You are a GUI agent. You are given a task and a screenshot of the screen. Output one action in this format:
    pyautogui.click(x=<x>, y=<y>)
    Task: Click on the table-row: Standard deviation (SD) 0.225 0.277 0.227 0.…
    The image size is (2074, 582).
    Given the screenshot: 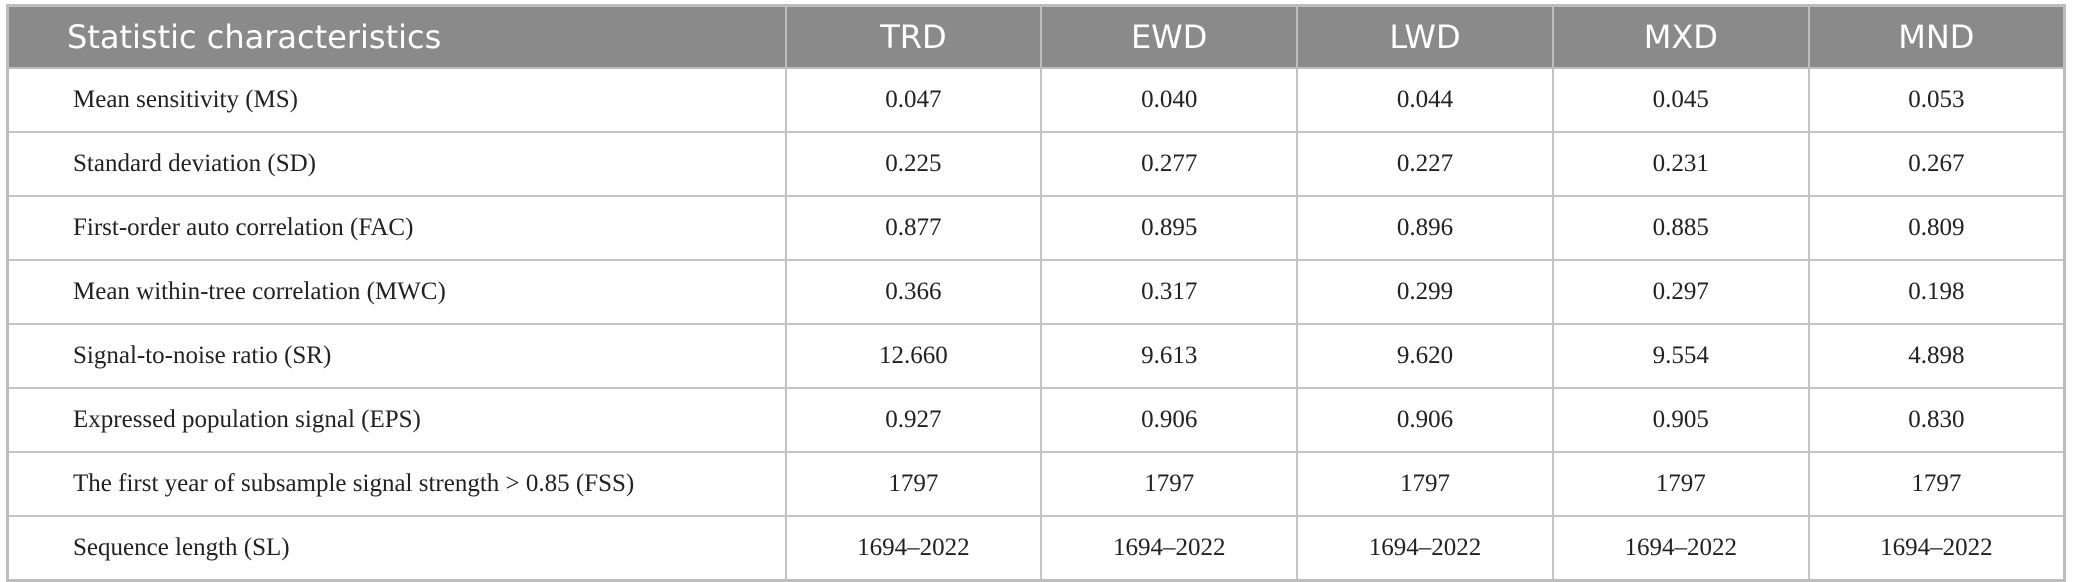 What is the action you would take?
    pyautogui.click(x=1036, y=164)
    